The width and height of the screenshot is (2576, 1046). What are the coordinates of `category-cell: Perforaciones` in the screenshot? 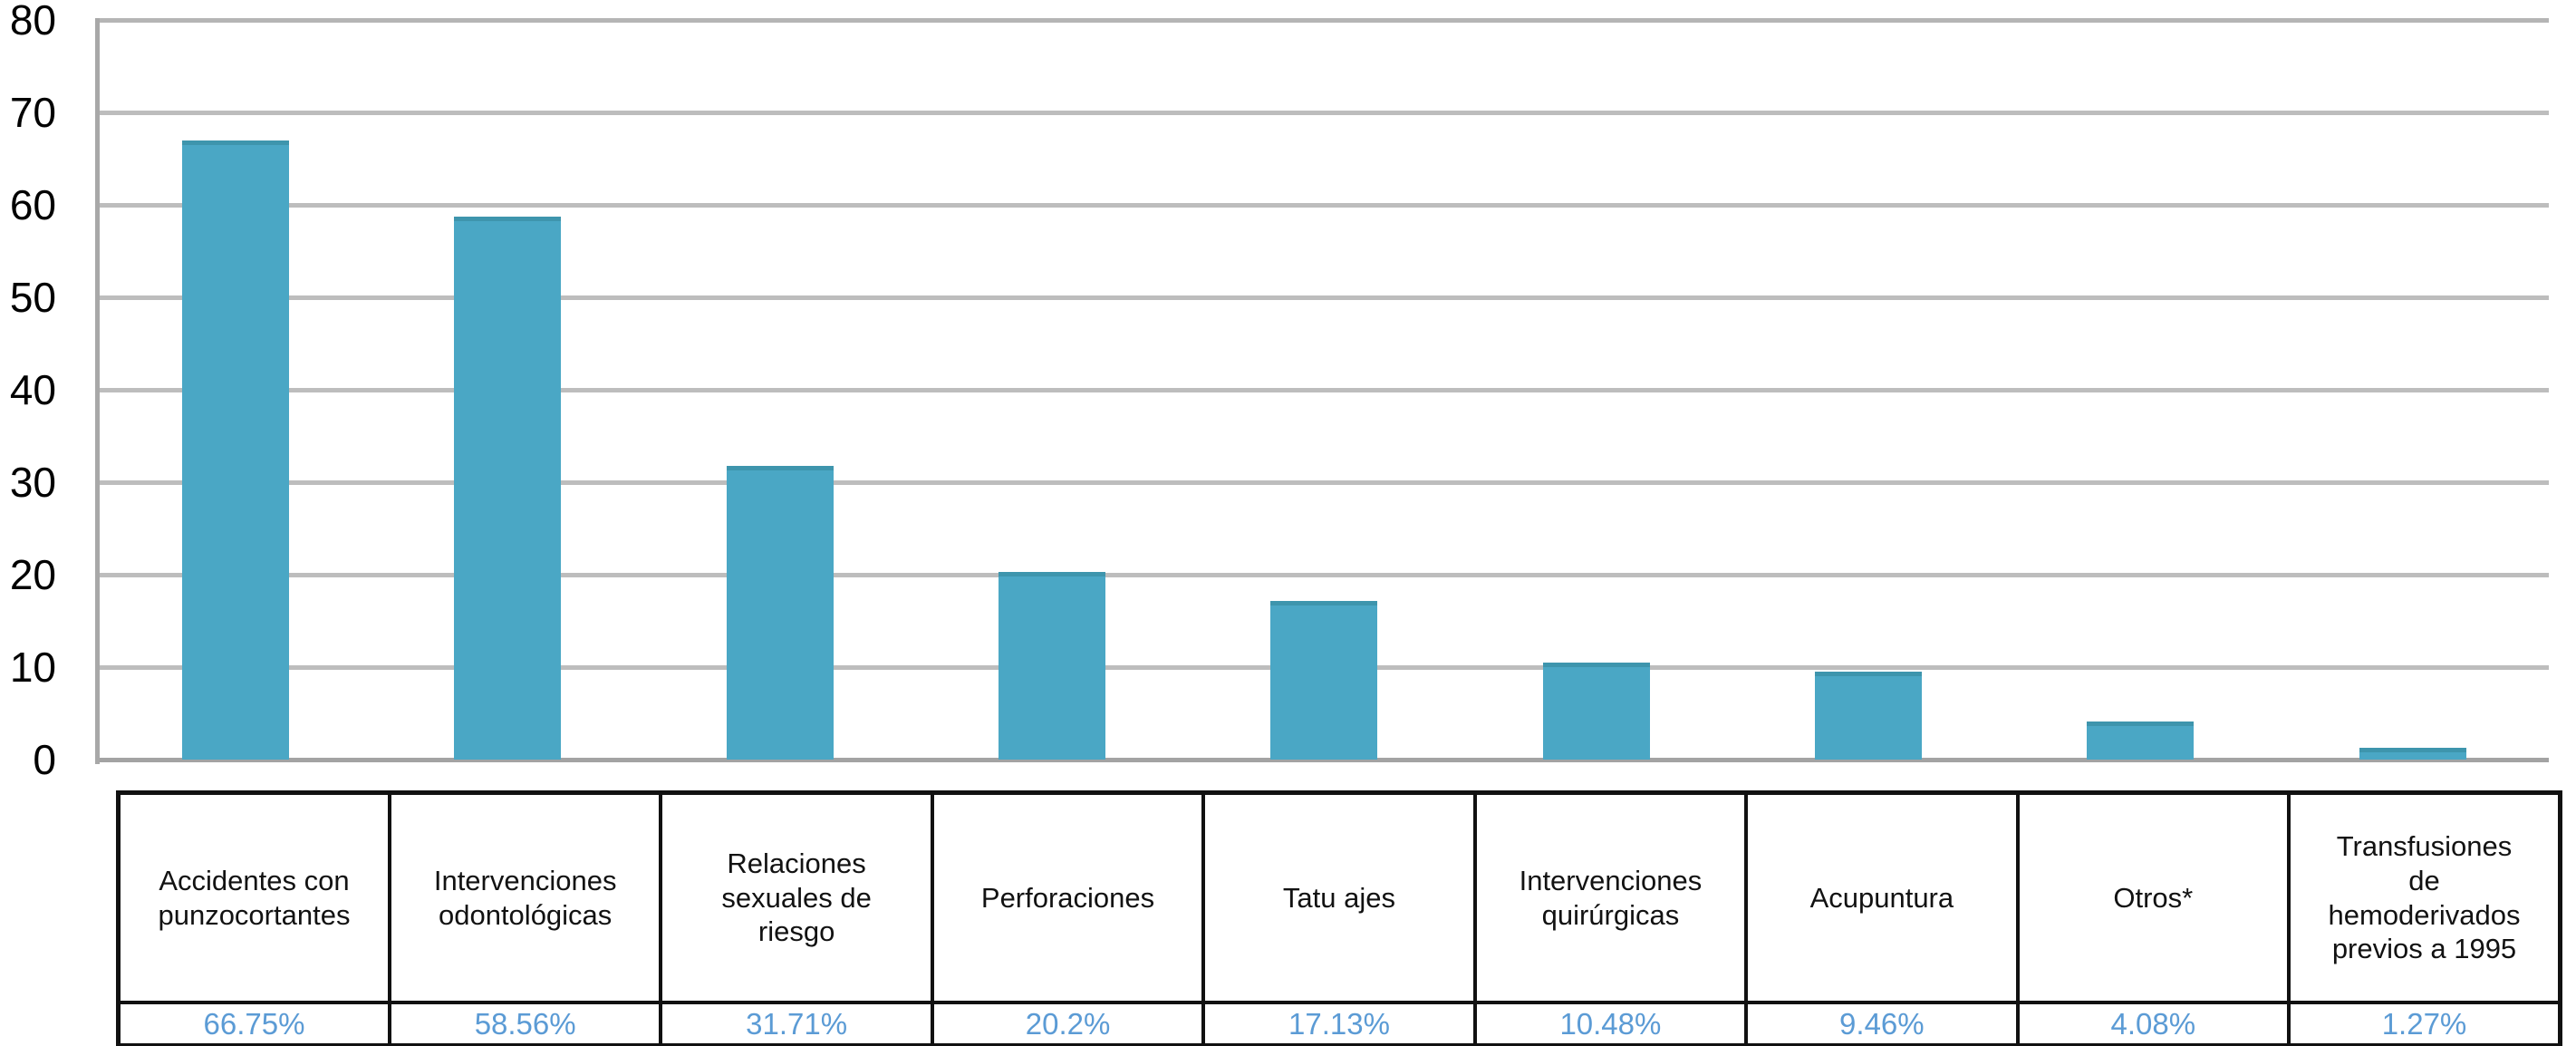 It's located at (1068, 897).